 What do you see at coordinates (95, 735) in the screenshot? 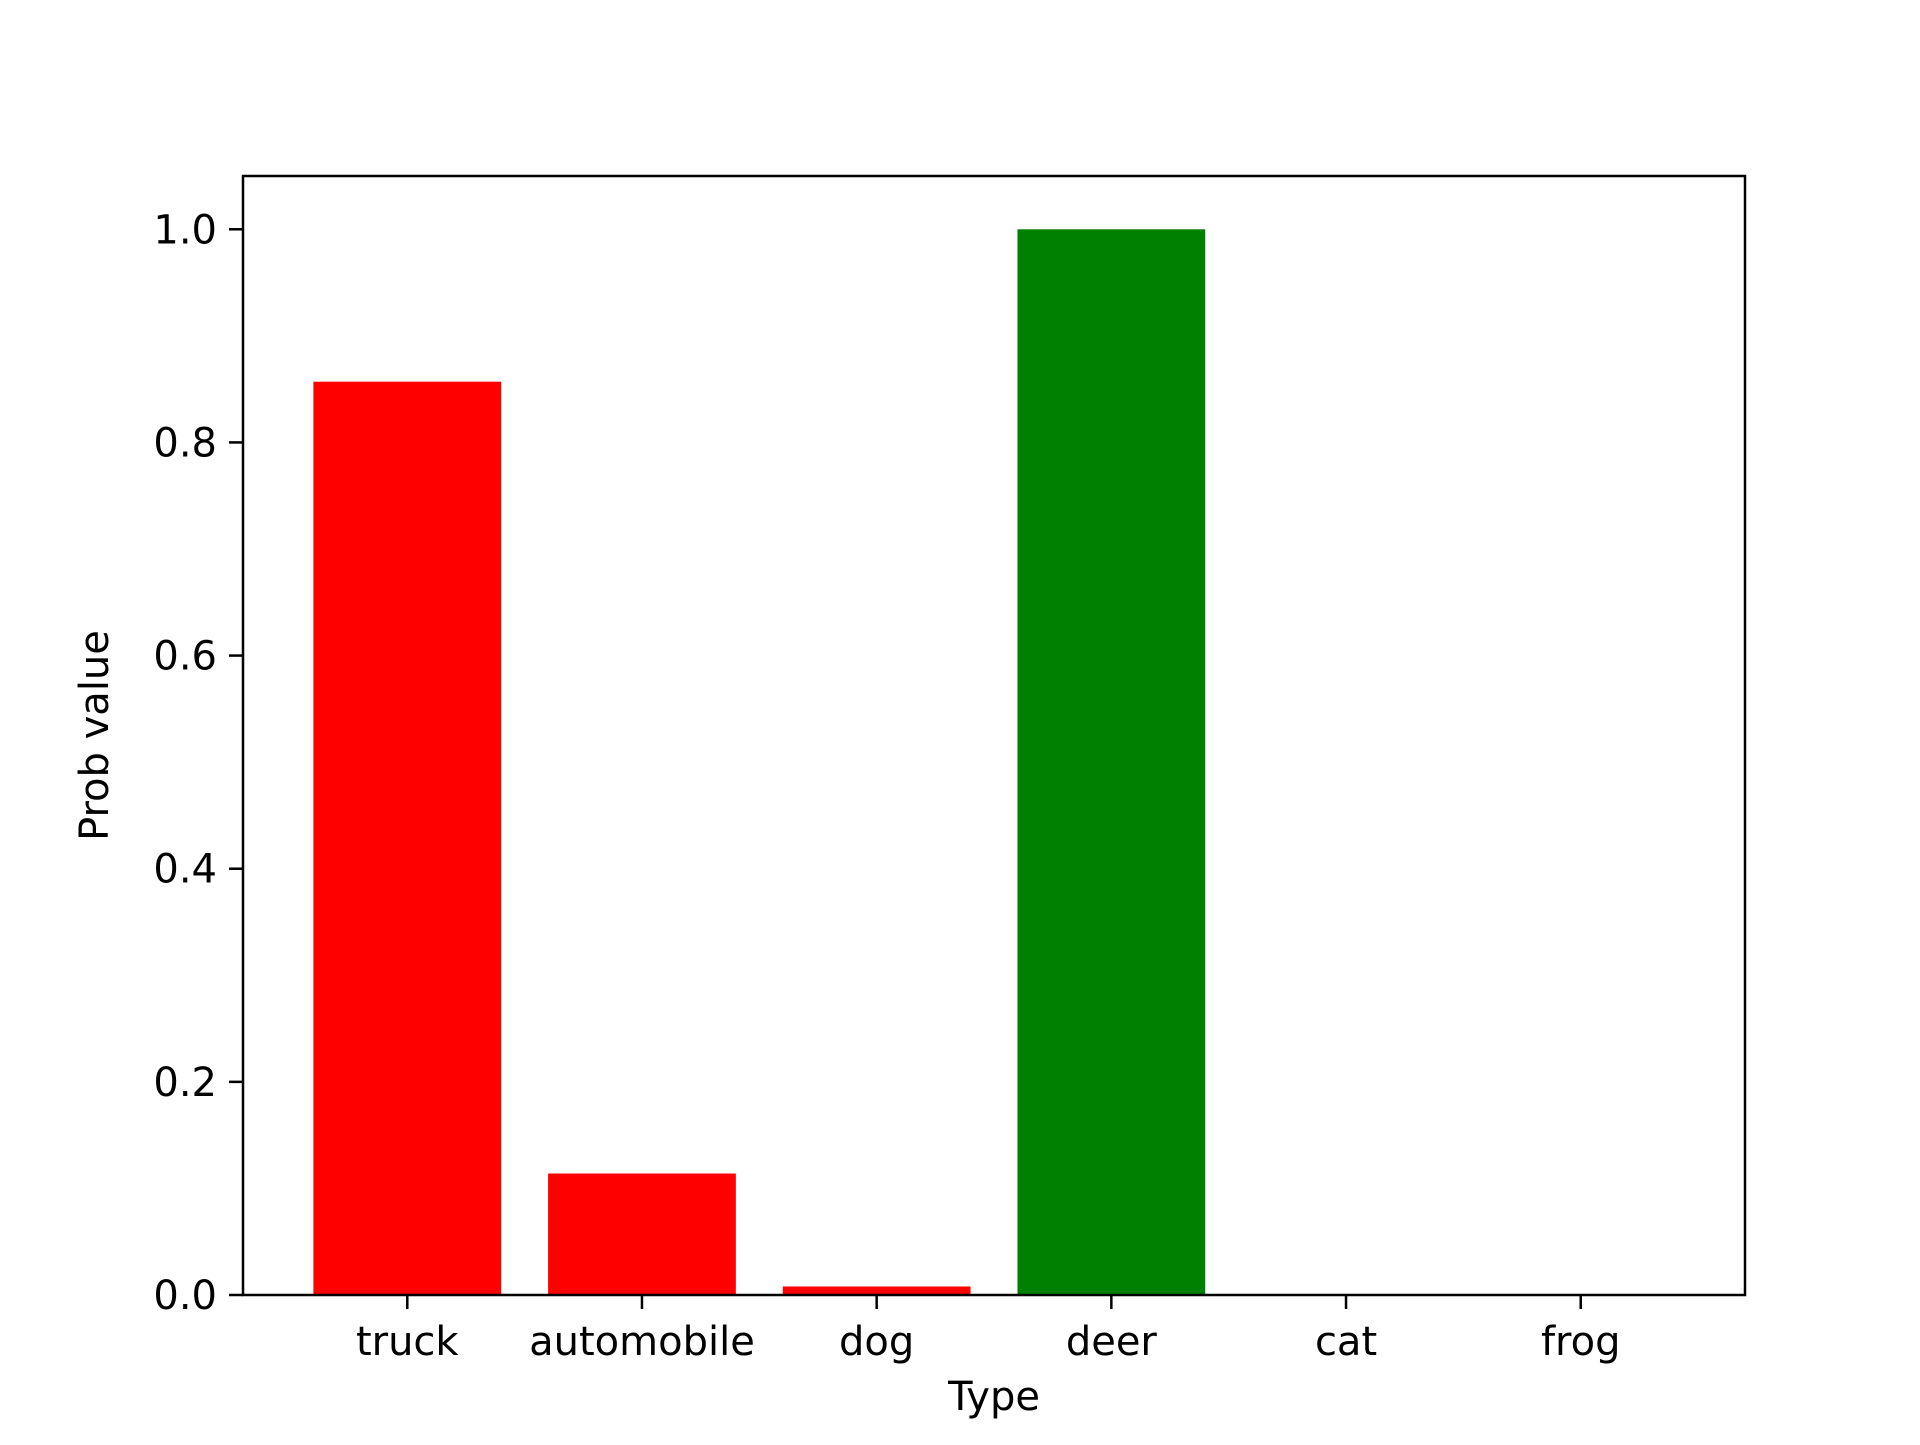
I see `y-axis-title: Prob value` at bounding box center [95, 735].